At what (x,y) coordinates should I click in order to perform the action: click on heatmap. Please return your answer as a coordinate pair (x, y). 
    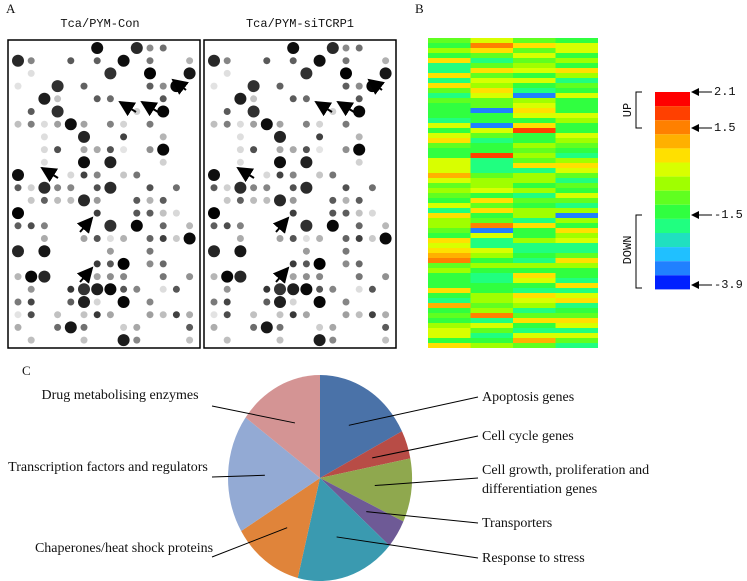
    Looking at the image, I should click on (513, 193).